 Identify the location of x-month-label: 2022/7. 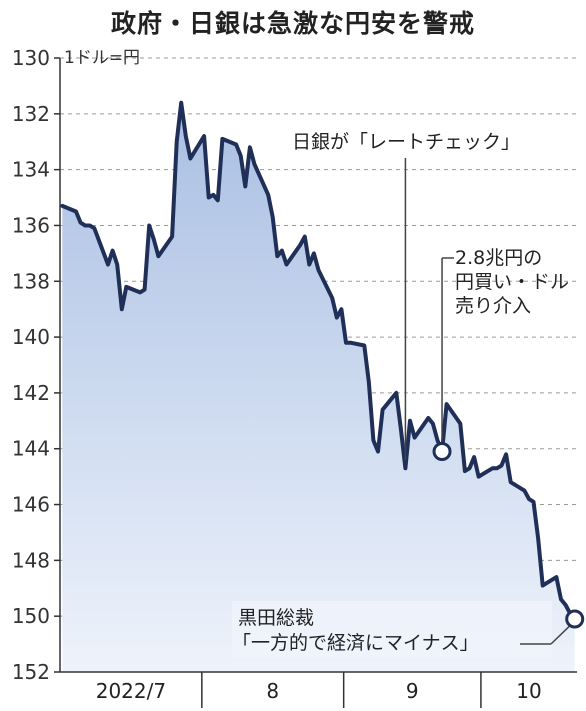
(131, 691).